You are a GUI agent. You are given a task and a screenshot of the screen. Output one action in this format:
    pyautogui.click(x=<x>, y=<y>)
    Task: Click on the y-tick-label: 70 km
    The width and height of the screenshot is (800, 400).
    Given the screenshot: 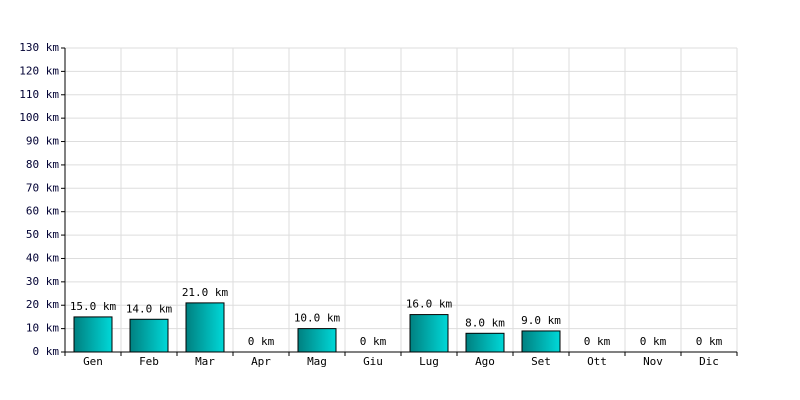 What is the action you would take?
    pyautogui.click(x=42, y=187)
    